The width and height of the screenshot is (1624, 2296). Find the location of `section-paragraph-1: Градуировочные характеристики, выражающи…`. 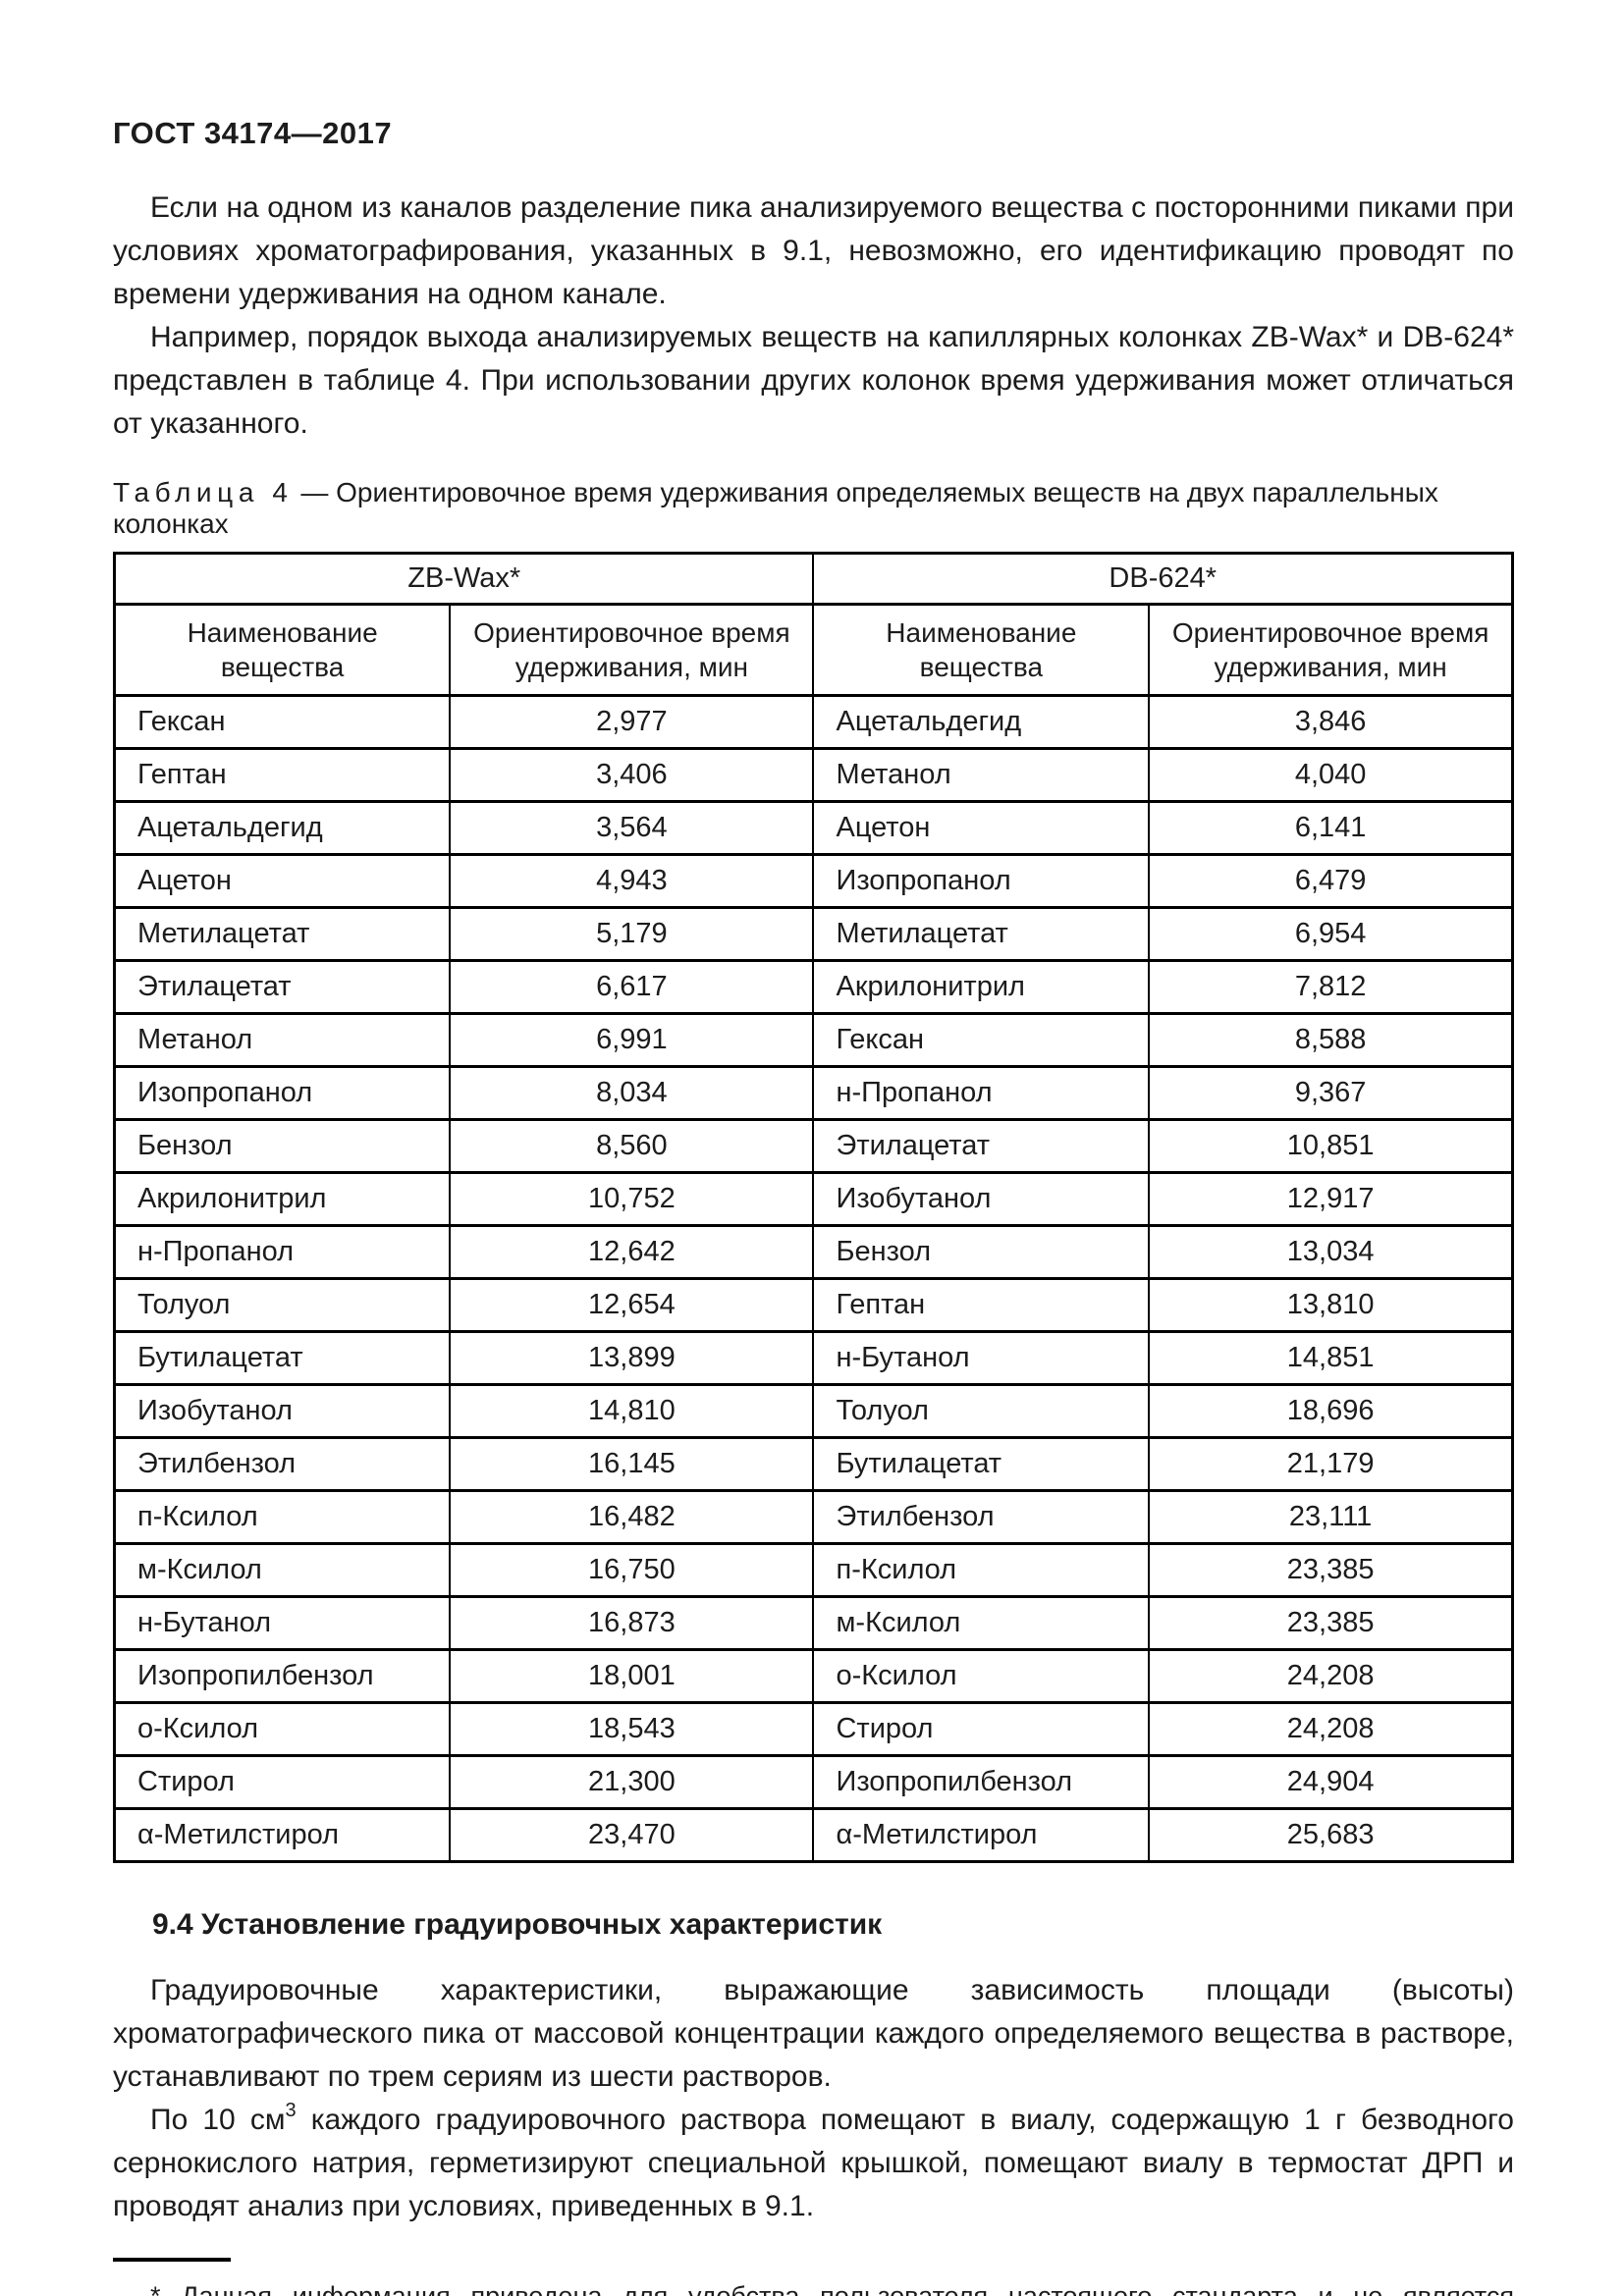

section-paragraph-1: Градуировочные характеристики, выражающи… is located at coordinates (813, 2034).